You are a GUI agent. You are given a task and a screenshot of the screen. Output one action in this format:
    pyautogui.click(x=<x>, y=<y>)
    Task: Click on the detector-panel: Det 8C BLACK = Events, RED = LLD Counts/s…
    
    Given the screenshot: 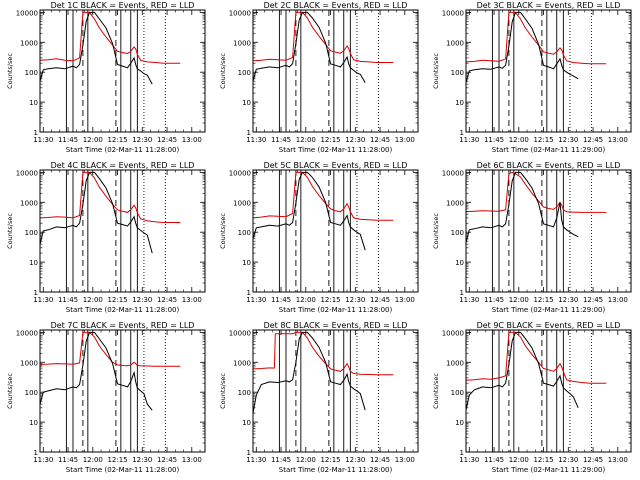 What is the action you would take?
    pyautogui.click(x=319, y=397)
    